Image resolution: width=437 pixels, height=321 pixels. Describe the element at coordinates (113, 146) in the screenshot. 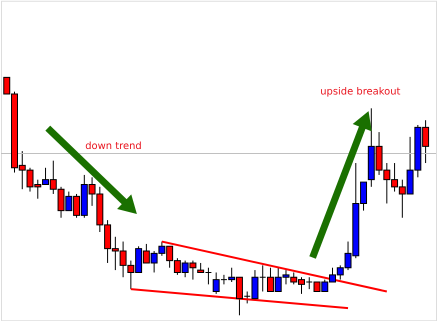

I see `annotation: down trend` at that location.